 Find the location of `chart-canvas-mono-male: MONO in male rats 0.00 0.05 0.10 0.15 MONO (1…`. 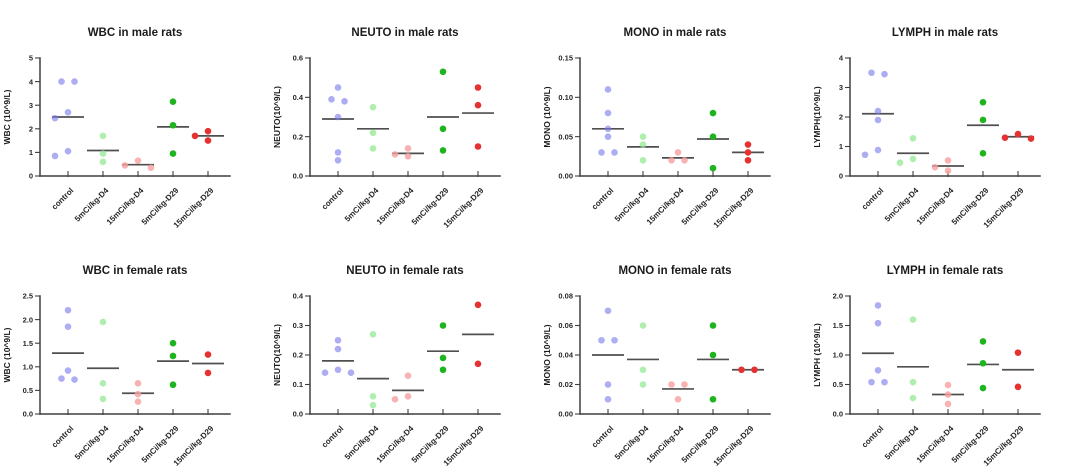

chart-canvas-mono-male: MONO in male rats 0.00 0.05 0.10 0.15 MONO (1… is located at coordinates (656, 128).